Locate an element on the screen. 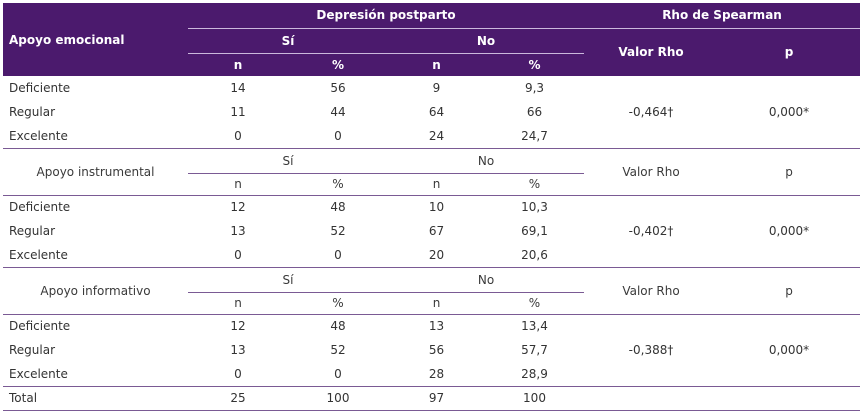 Image resolution: width=862 pixels, height=420 pixels. table-row: Excelente 0 0 20 20,6 is located at coordinates (431, 255).